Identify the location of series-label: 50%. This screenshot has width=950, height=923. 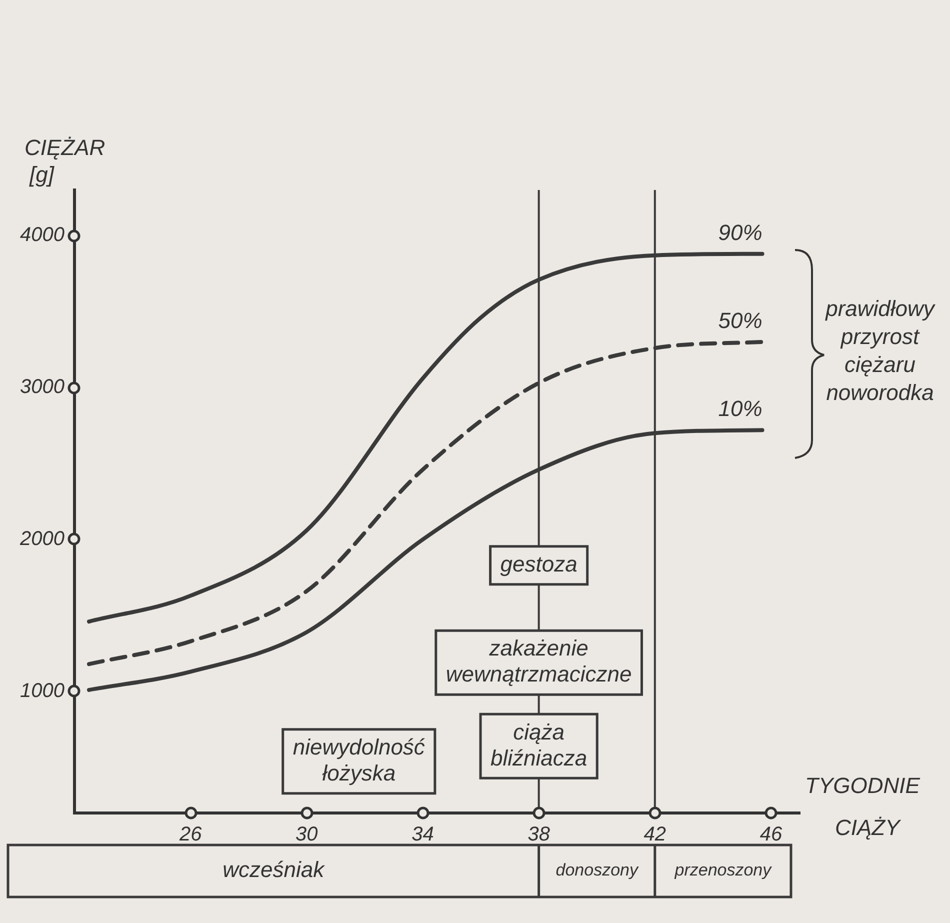
(740, 320).